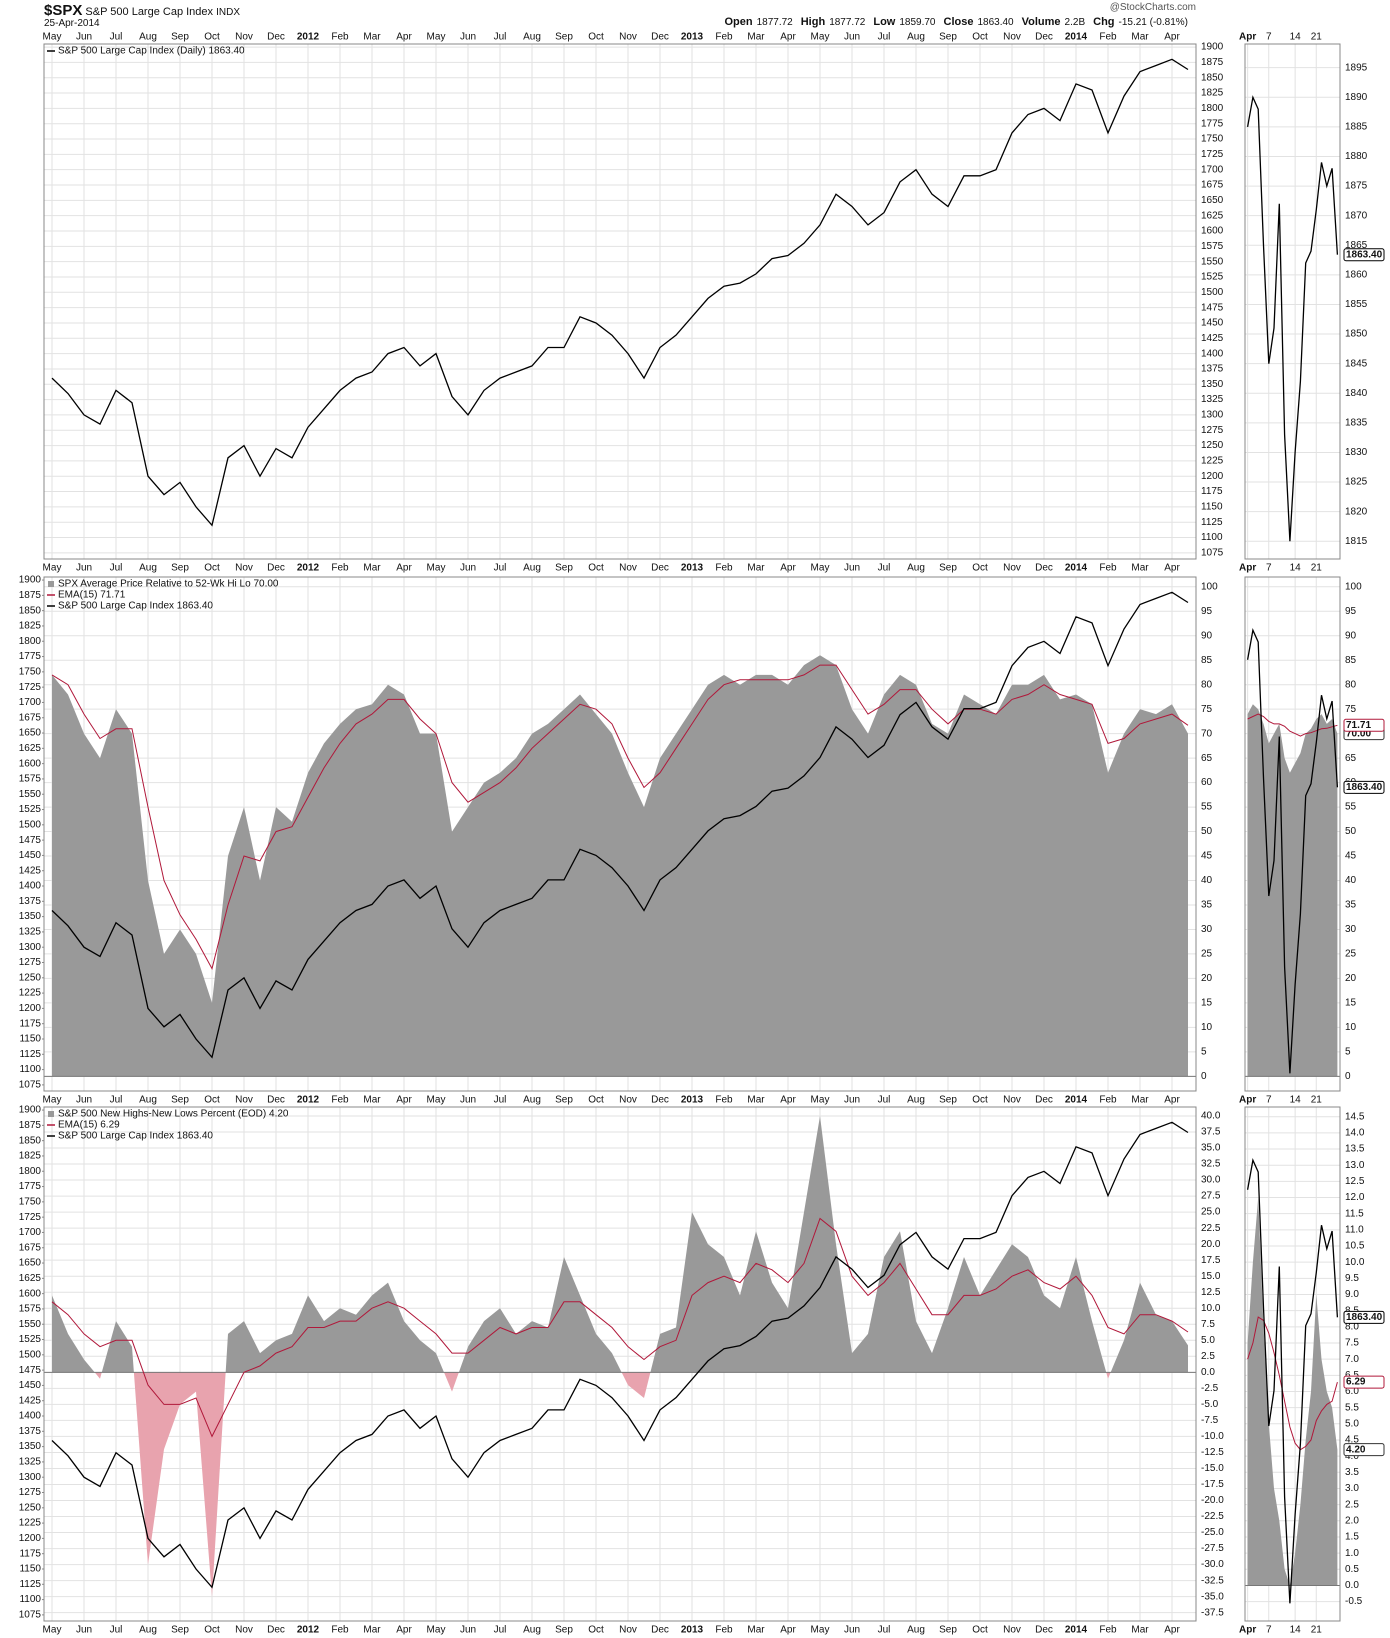 The image size is (1390, 1638). What do you see at coordinates (500, 37) in the screenshot?
I see `x-tick-label: Jul` at bounding box center [500, 37].